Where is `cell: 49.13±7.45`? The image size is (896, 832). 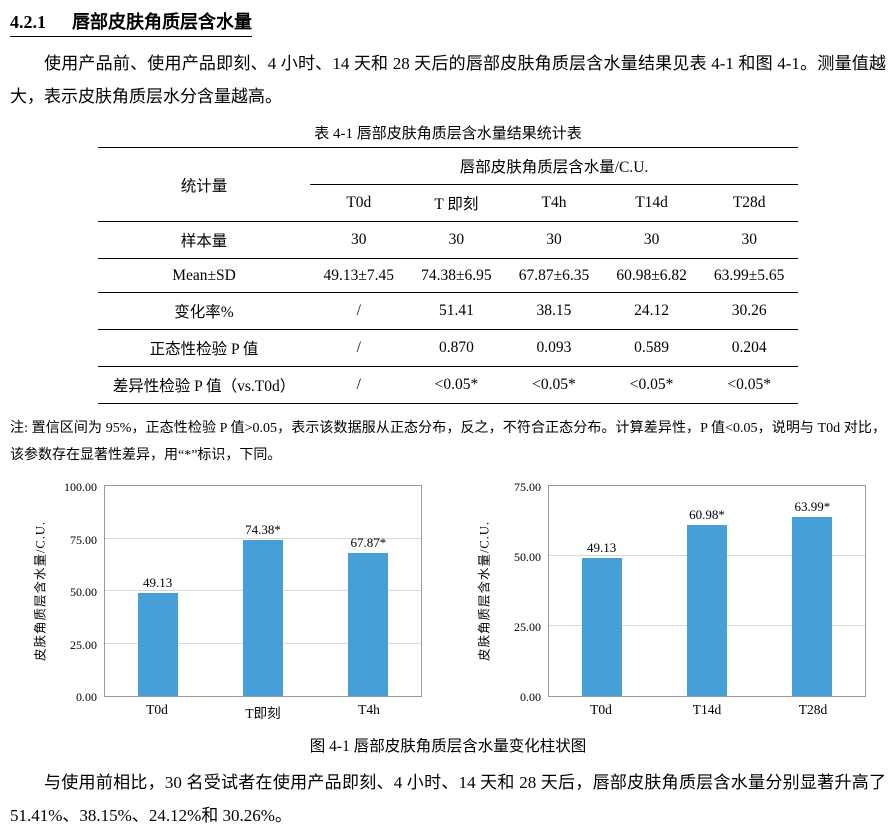
cell: 49.13±7.45 is located at coordinates (359, 275).